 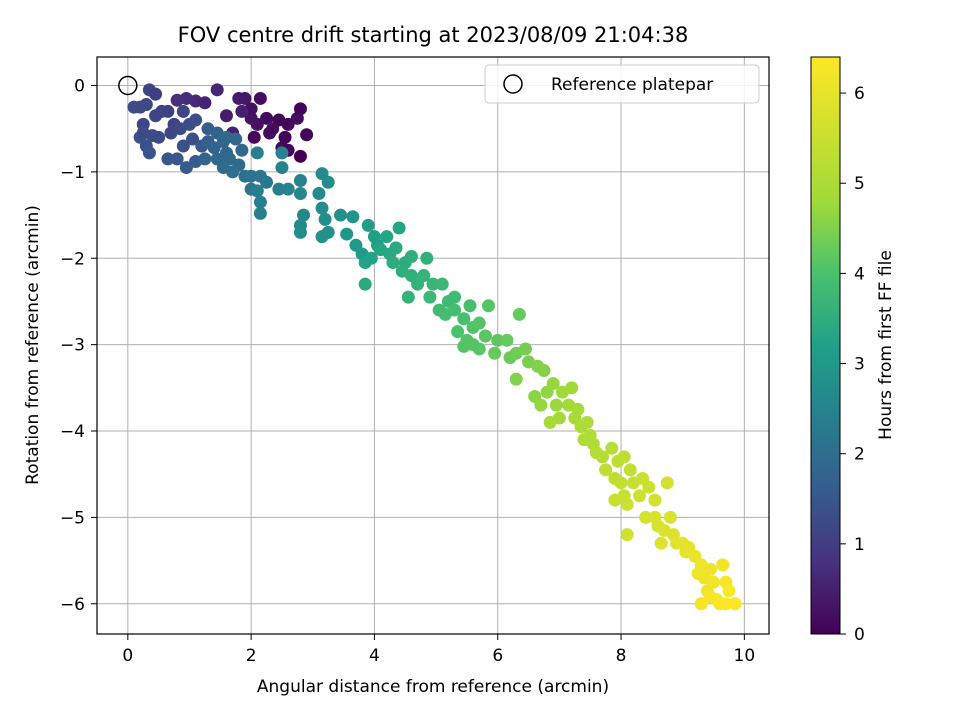 I want to click on x-tick-label: 4, so click(x=374, y=656).